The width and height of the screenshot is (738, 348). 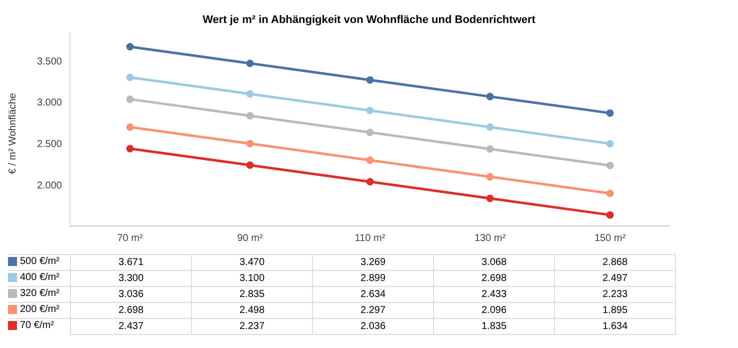 I want to click on data-label: 2.096, so click(x=494, y=310).